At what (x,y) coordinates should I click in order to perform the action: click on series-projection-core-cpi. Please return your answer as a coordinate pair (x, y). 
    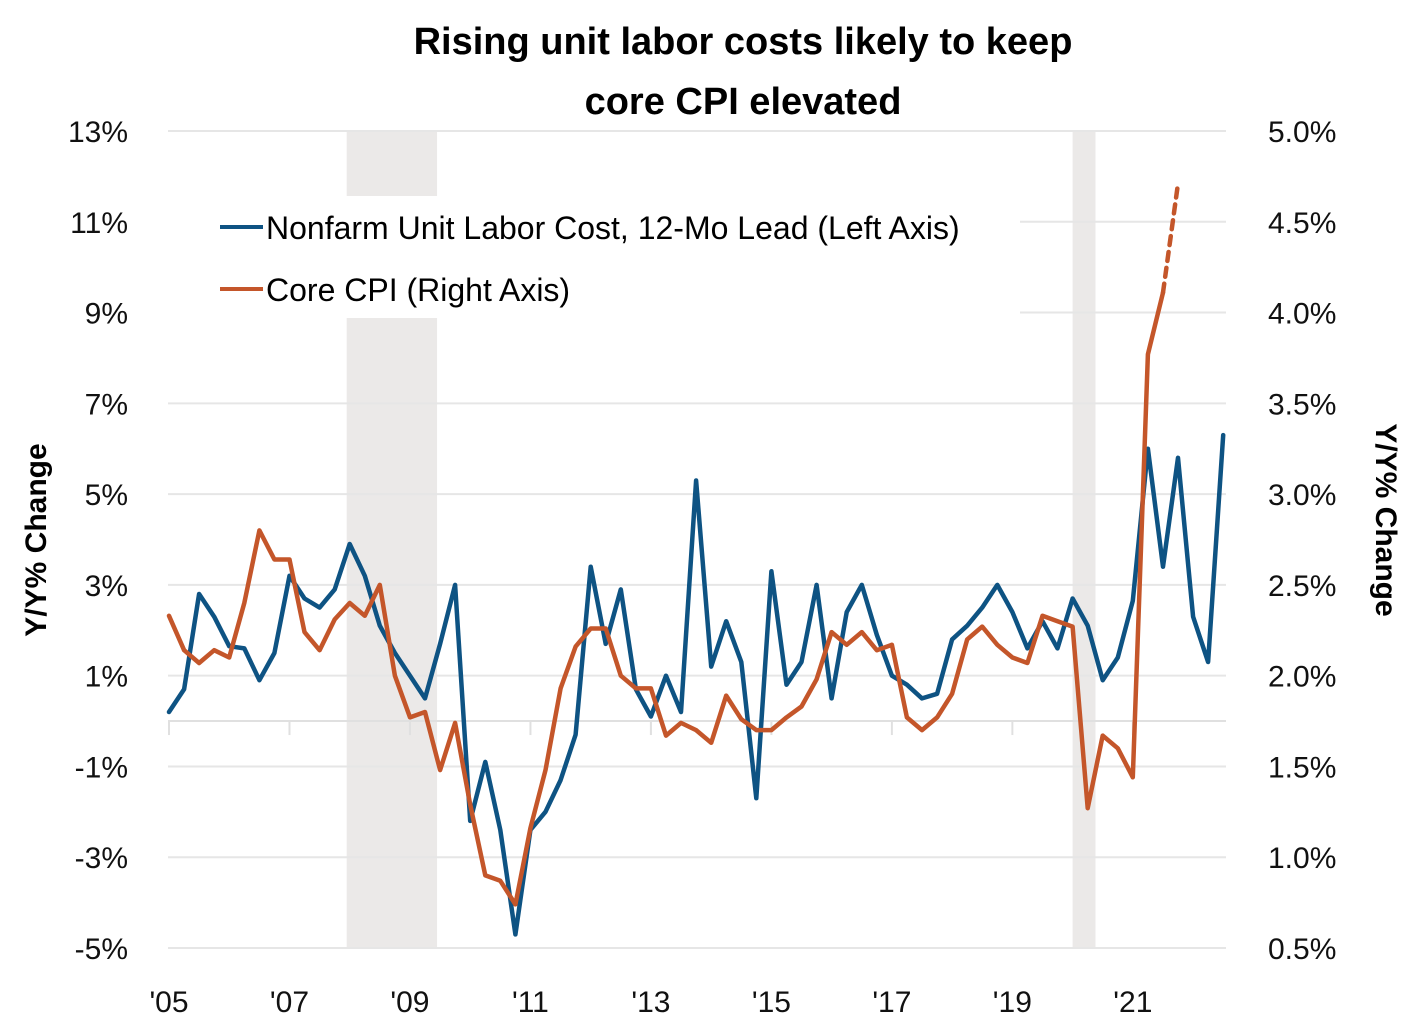
    Looking at the image, I should click on (1170, 238).